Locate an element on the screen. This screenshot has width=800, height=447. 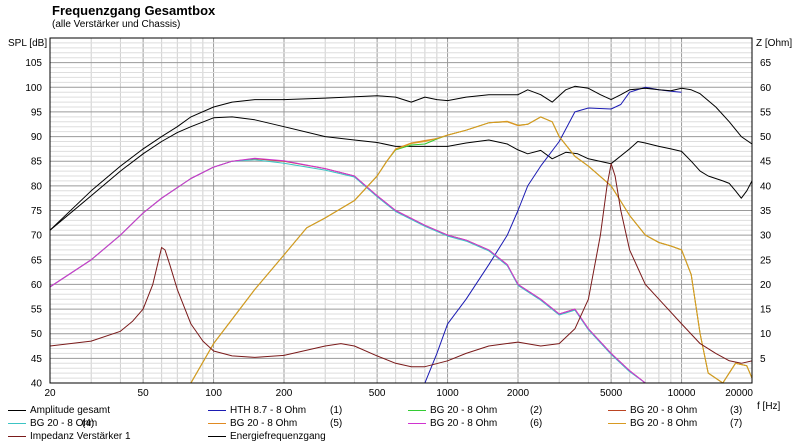
legend-item: BG 20 - 8 Ohm (7) is located at coordinates (704, 423).